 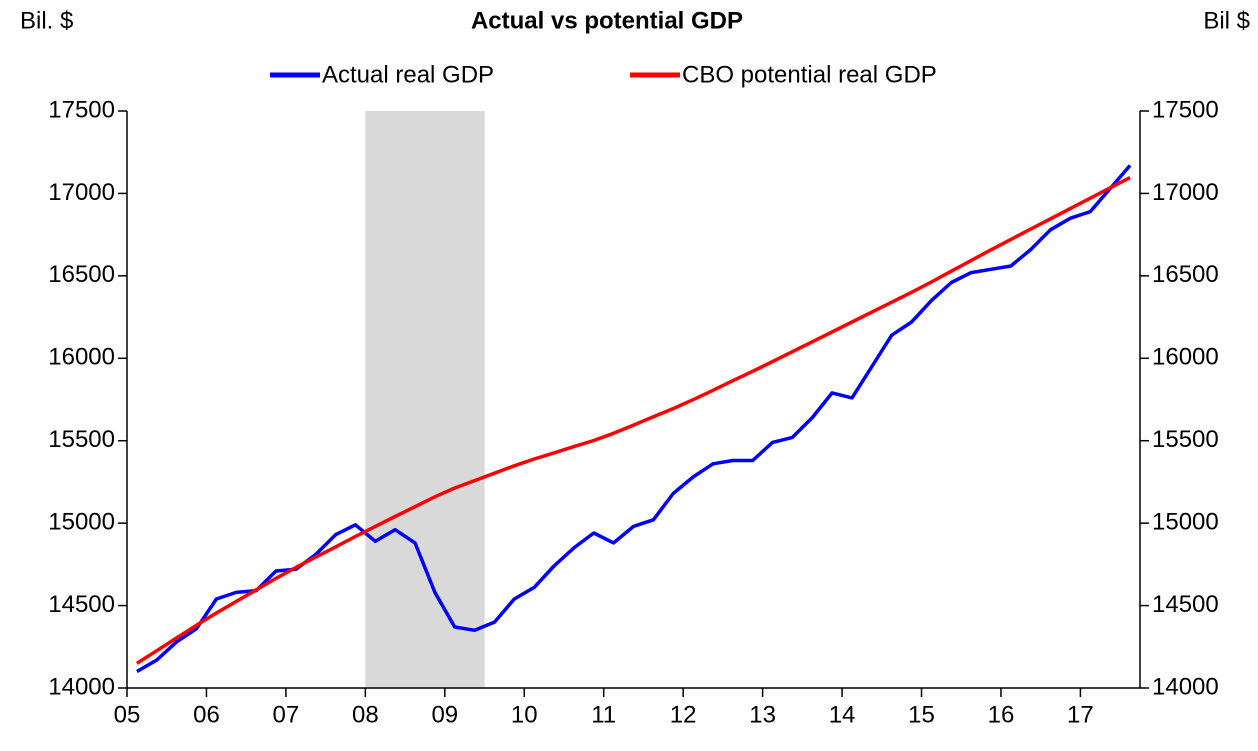 What do you see at coordinates (1185, 357) in the screenshot?
I see `y2-tick-label: 16000` at bounding box center [1185, 357].